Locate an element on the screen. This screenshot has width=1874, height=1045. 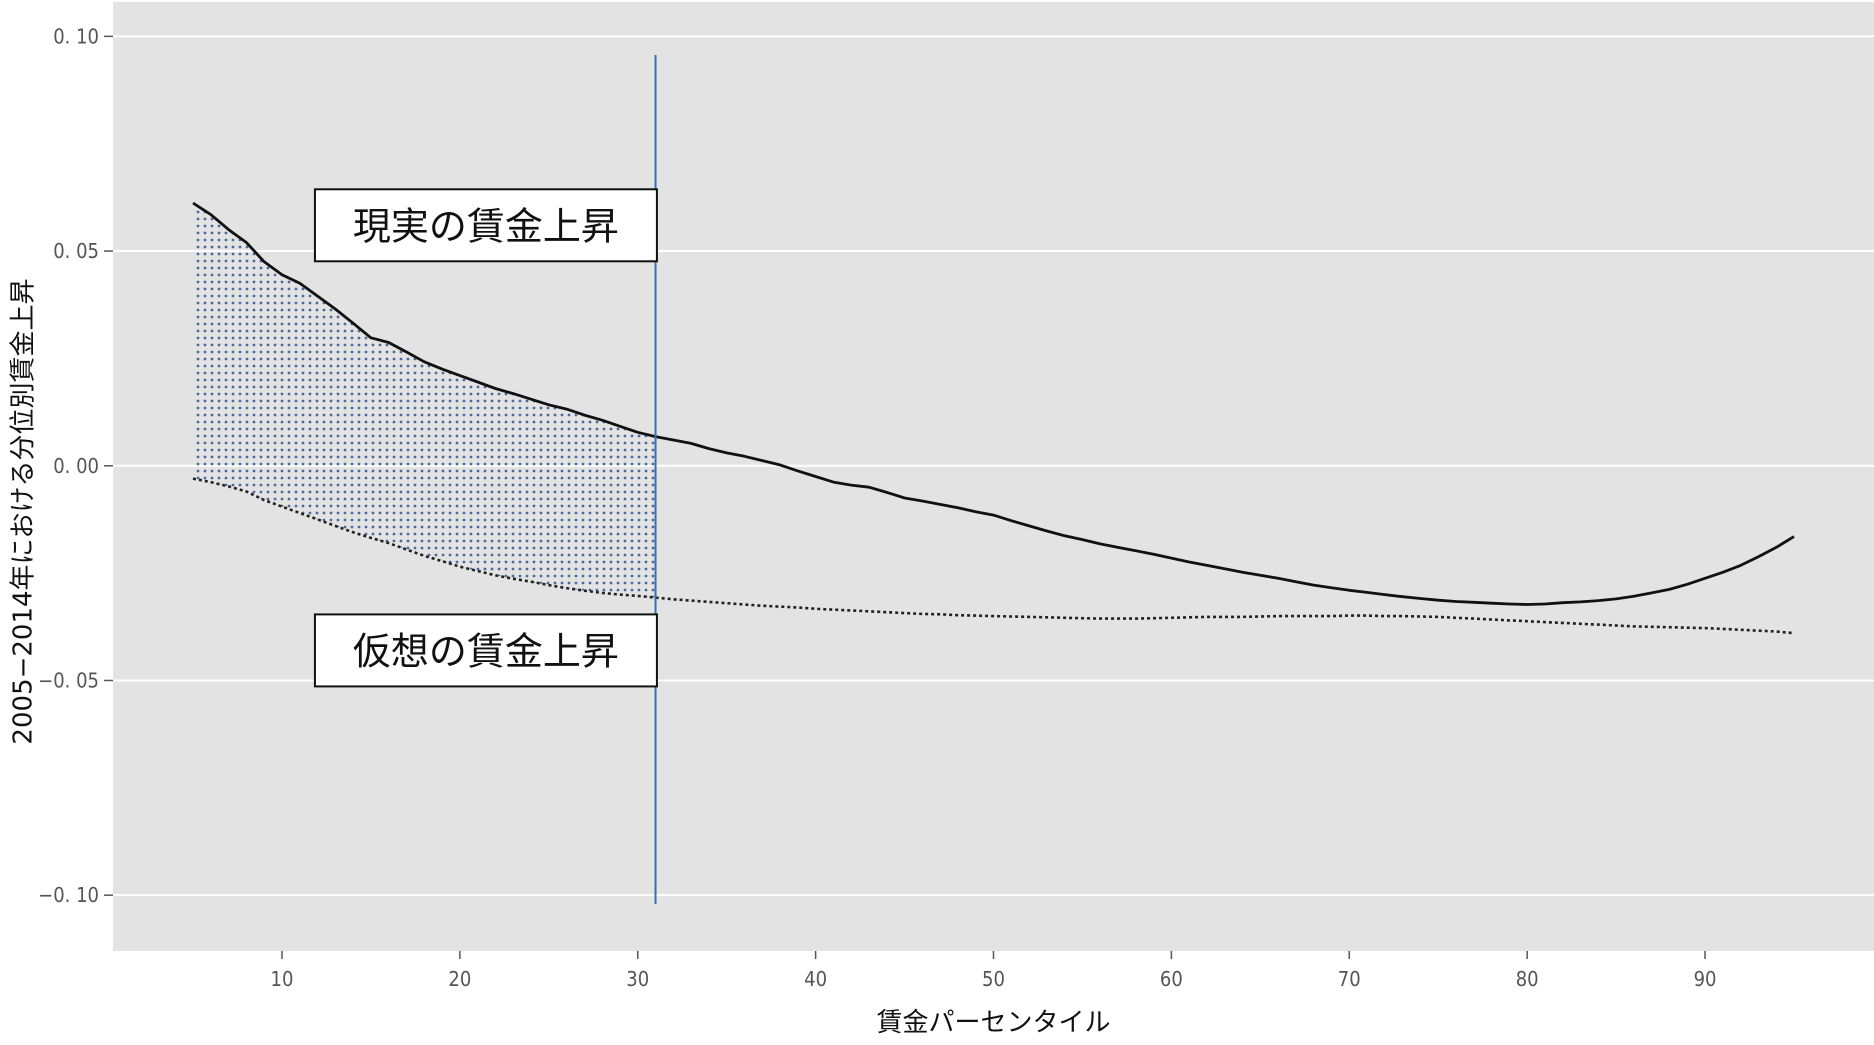
x-tick-label: 90 is located at coordinates (1705, 979).